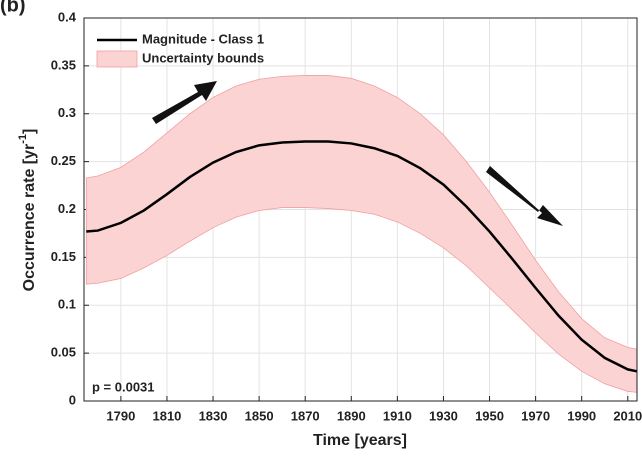  What do you see at coordinates (360, 440) in the screenshot?
I see `x-axis-label: Time [years]` at bounding box center [360, 440].